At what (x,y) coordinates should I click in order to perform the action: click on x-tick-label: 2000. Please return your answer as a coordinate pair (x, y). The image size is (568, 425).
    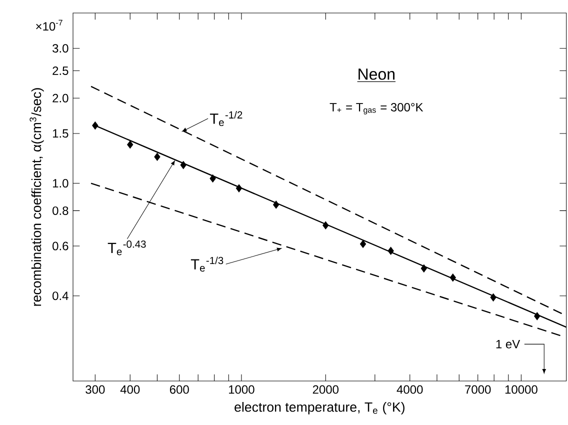
    Looking at the image, I should click on (325, 389).